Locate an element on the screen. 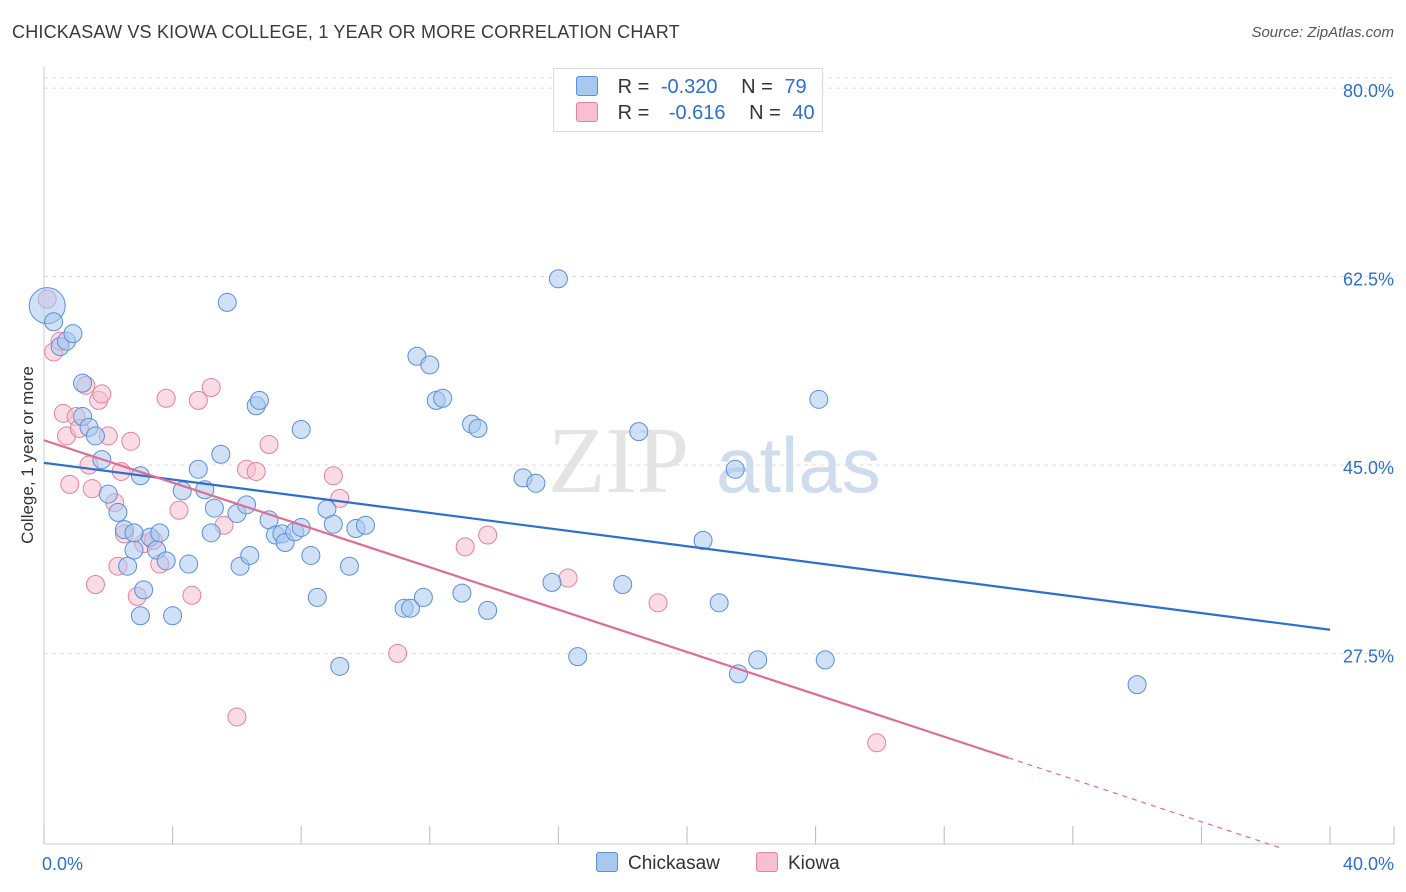 Image resolution: width=1406 pixels, height=892 pixels. y-tick-label: 62.5% is located at coordinates (1368, 280).